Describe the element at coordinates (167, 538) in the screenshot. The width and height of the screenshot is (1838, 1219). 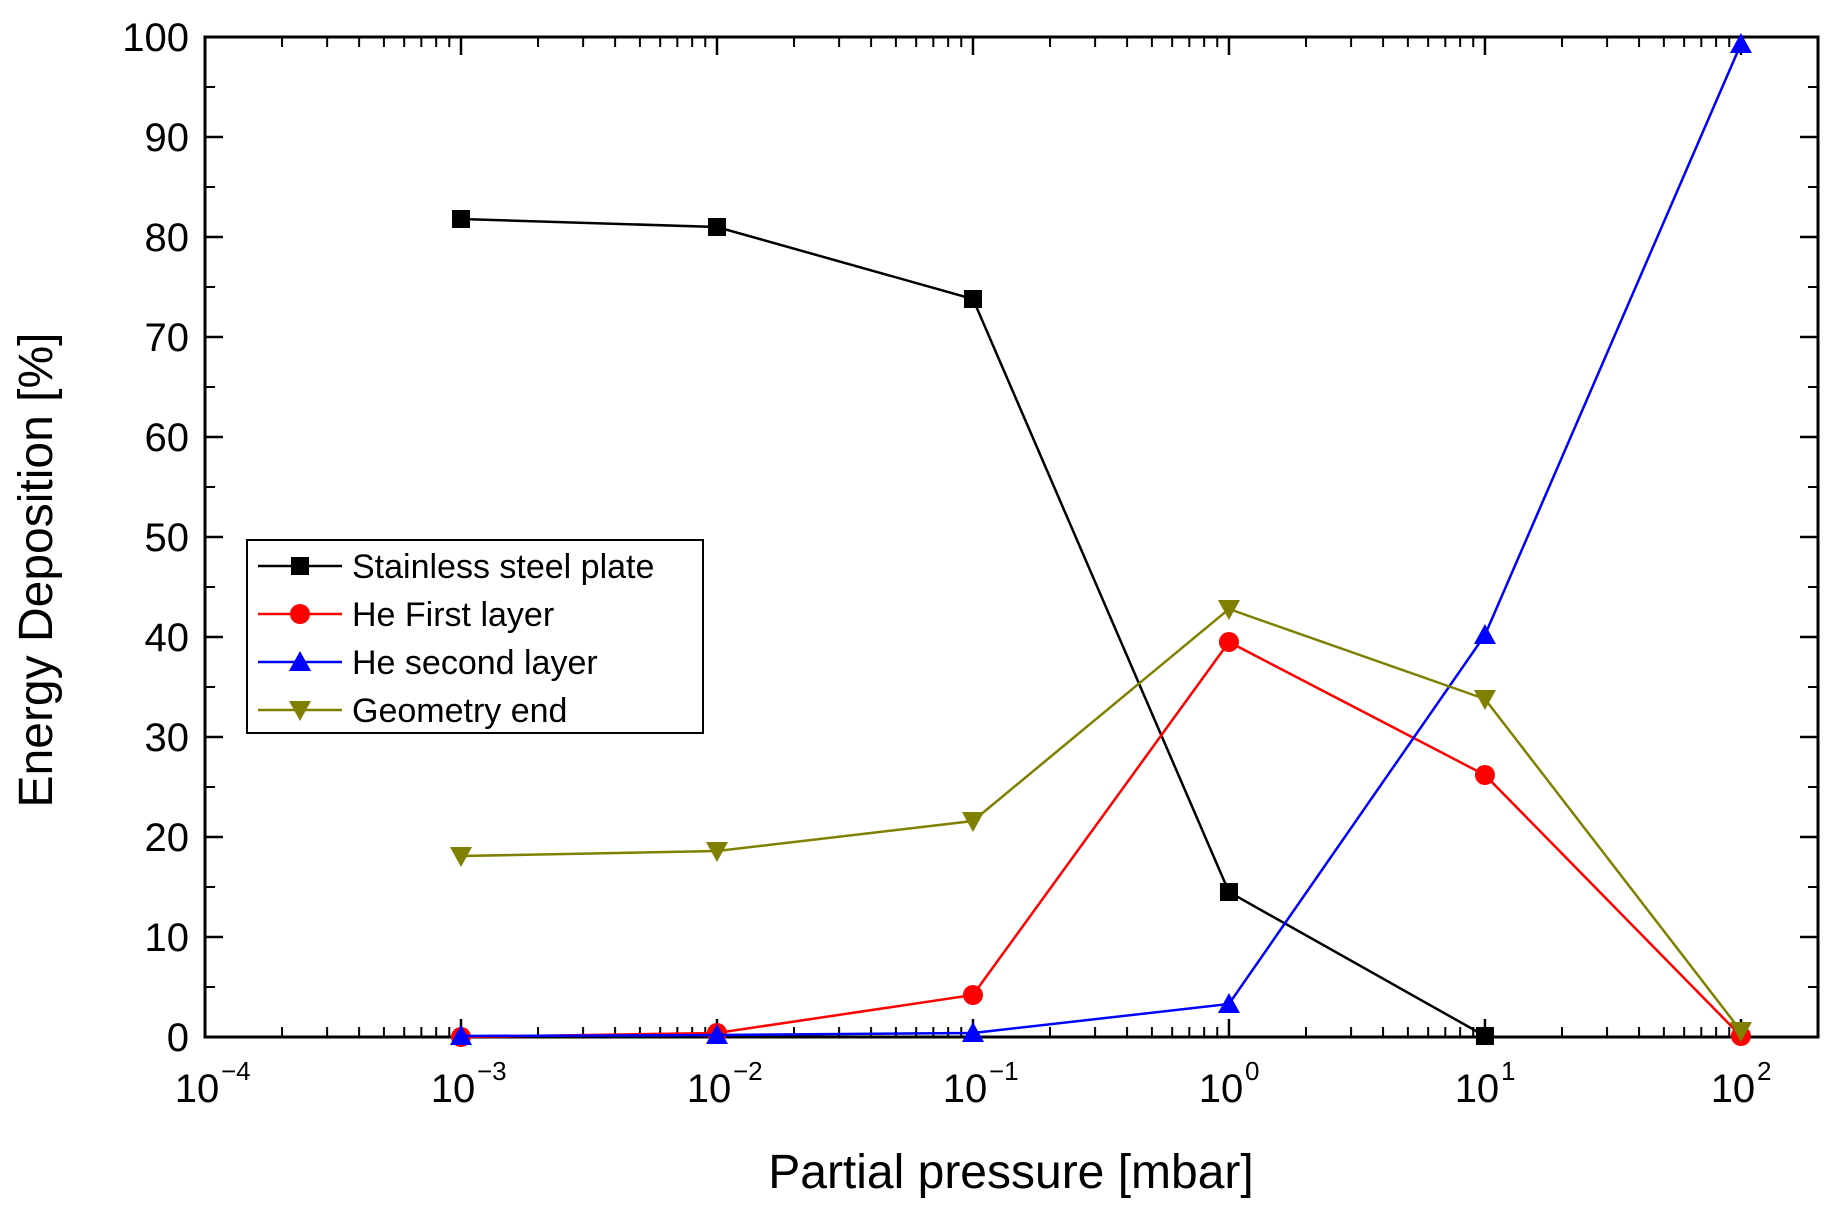
I see `y-tick-label: 50` at that location.